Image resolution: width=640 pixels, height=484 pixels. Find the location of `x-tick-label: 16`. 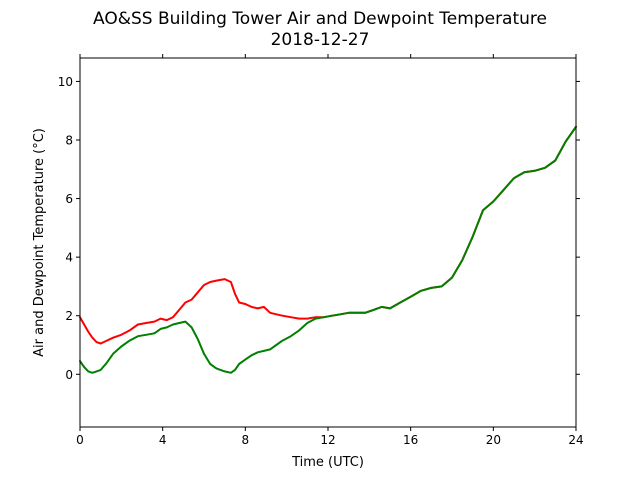

x-tick-label: 16 is located at coordinates (410, 440).